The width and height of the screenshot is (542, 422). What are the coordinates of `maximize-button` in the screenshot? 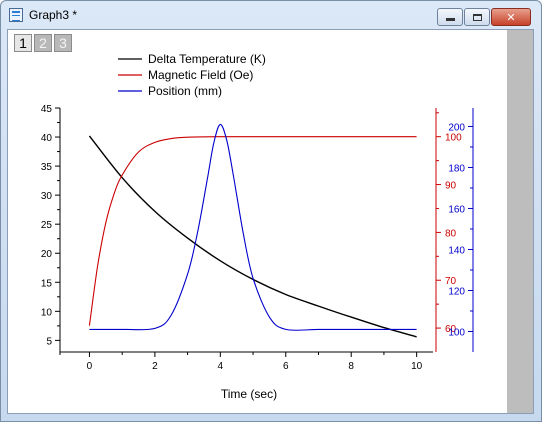 It's located at (477, 17).